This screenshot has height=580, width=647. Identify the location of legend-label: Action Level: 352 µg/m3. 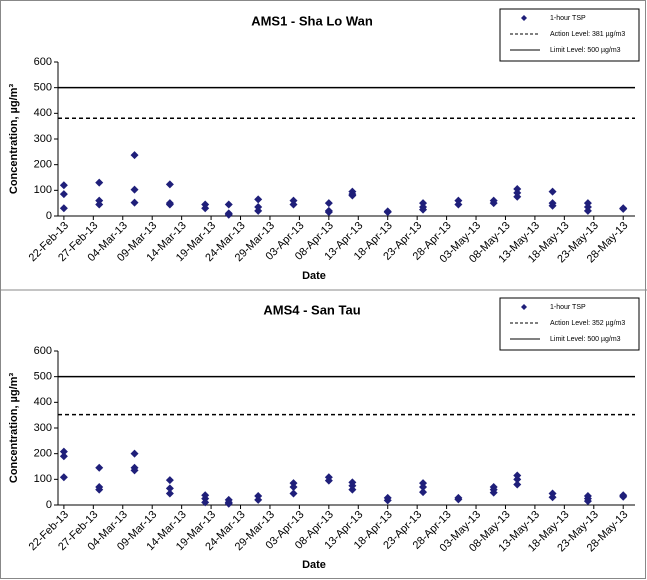
(587, 323).